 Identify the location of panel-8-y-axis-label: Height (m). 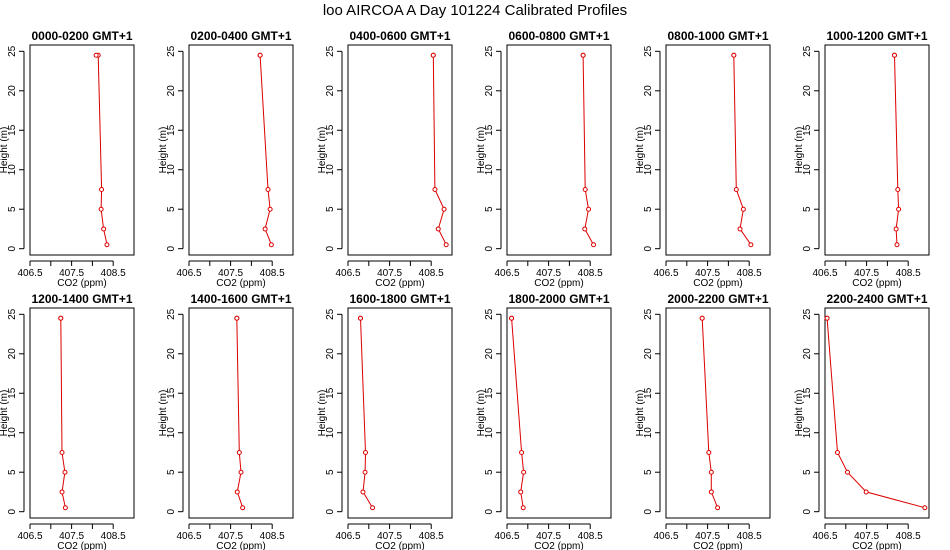
(163, 413).